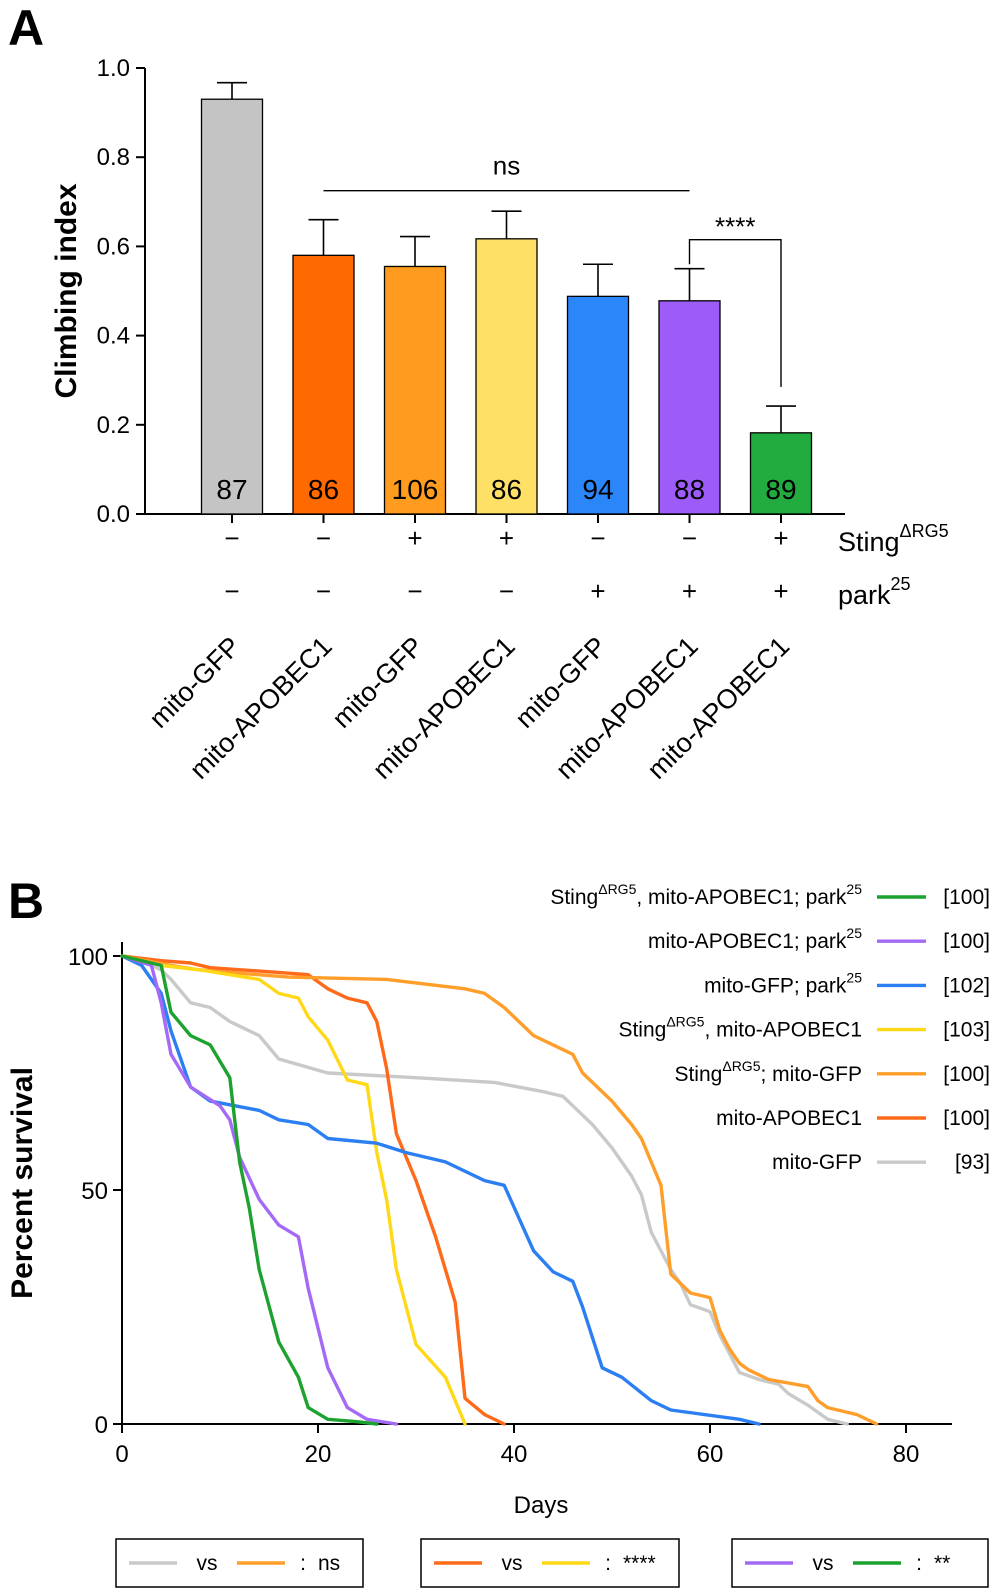 The image size is (995, 1593). Describe the element at coordinates (966, 985) in the screenshot. I see `legend-n: [102]` at that location.